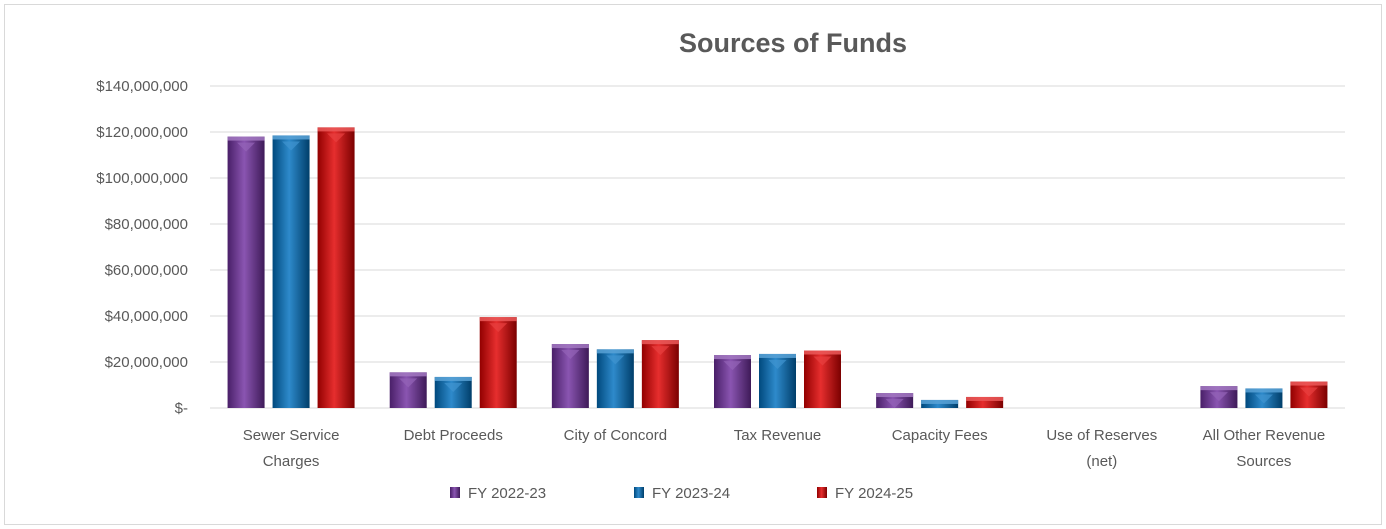 The height and width of the screenshot is (529, 1386). Describe the element at coordinates (778, 435) in the screenshot. I see `x-category-label: Tax Revenue` at that location.